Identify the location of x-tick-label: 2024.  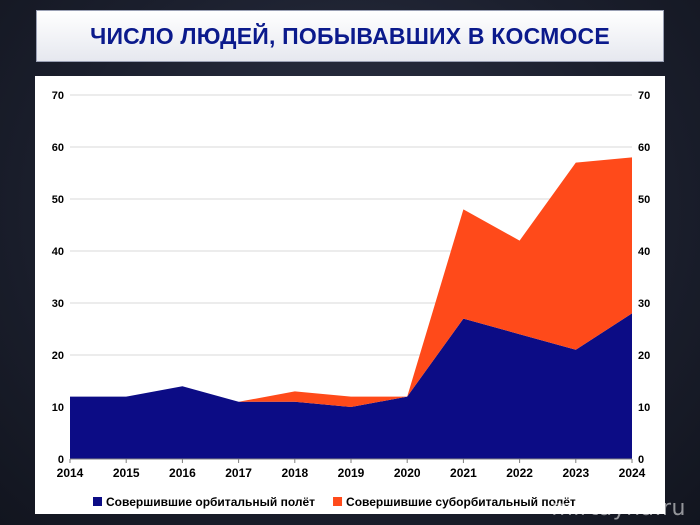
(632, 473).